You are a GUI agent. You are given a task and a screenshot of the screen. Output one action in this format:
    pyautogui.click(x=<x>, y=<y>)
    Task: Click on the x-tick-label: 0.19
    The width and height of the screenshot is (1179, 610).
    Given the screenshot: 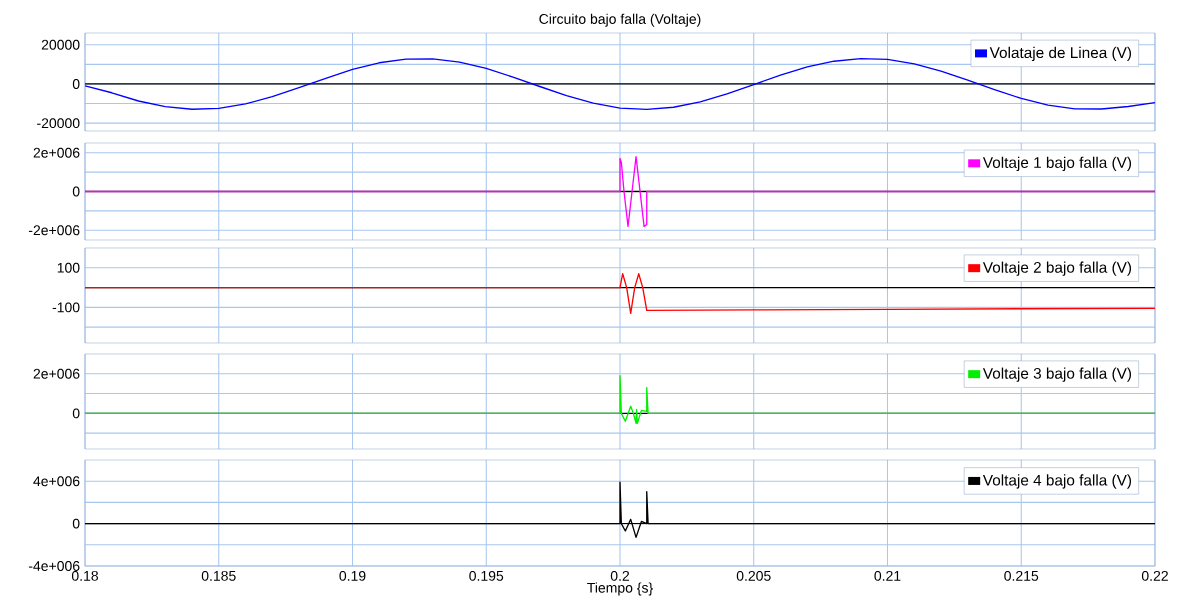 What is the action you would take?
    pyautogui.click(x=352, y=575)
    